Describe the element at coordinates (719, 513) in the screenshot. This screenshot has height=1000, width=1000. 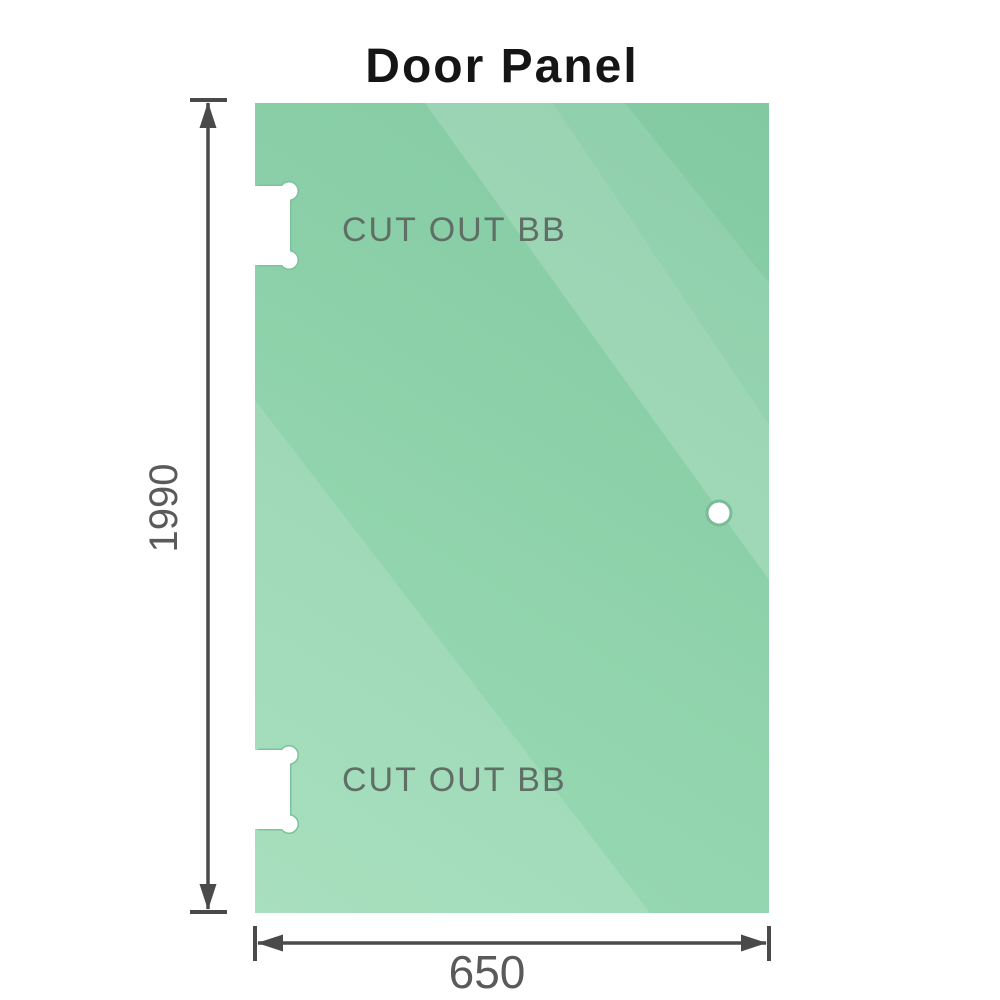
I see `handle-hole` at that location.